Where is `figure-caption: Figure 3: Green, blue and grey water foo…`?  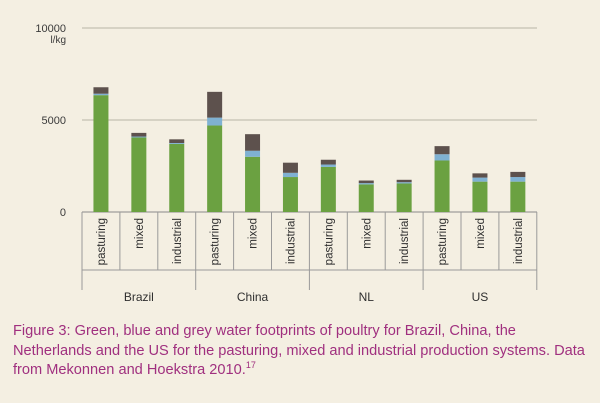
figure-caption: Figure 3: Green, blue and grey water foo… is located at coordinates (303, 351).